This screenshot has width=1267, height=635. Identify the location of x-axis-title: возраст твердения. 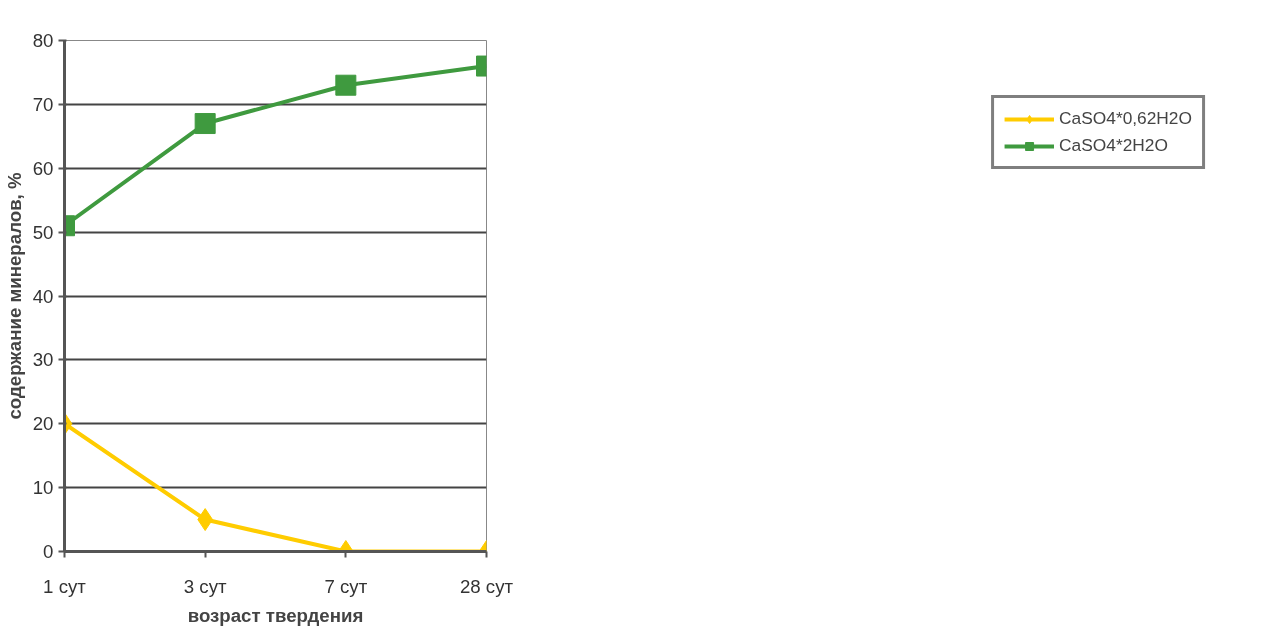
(275, 615).